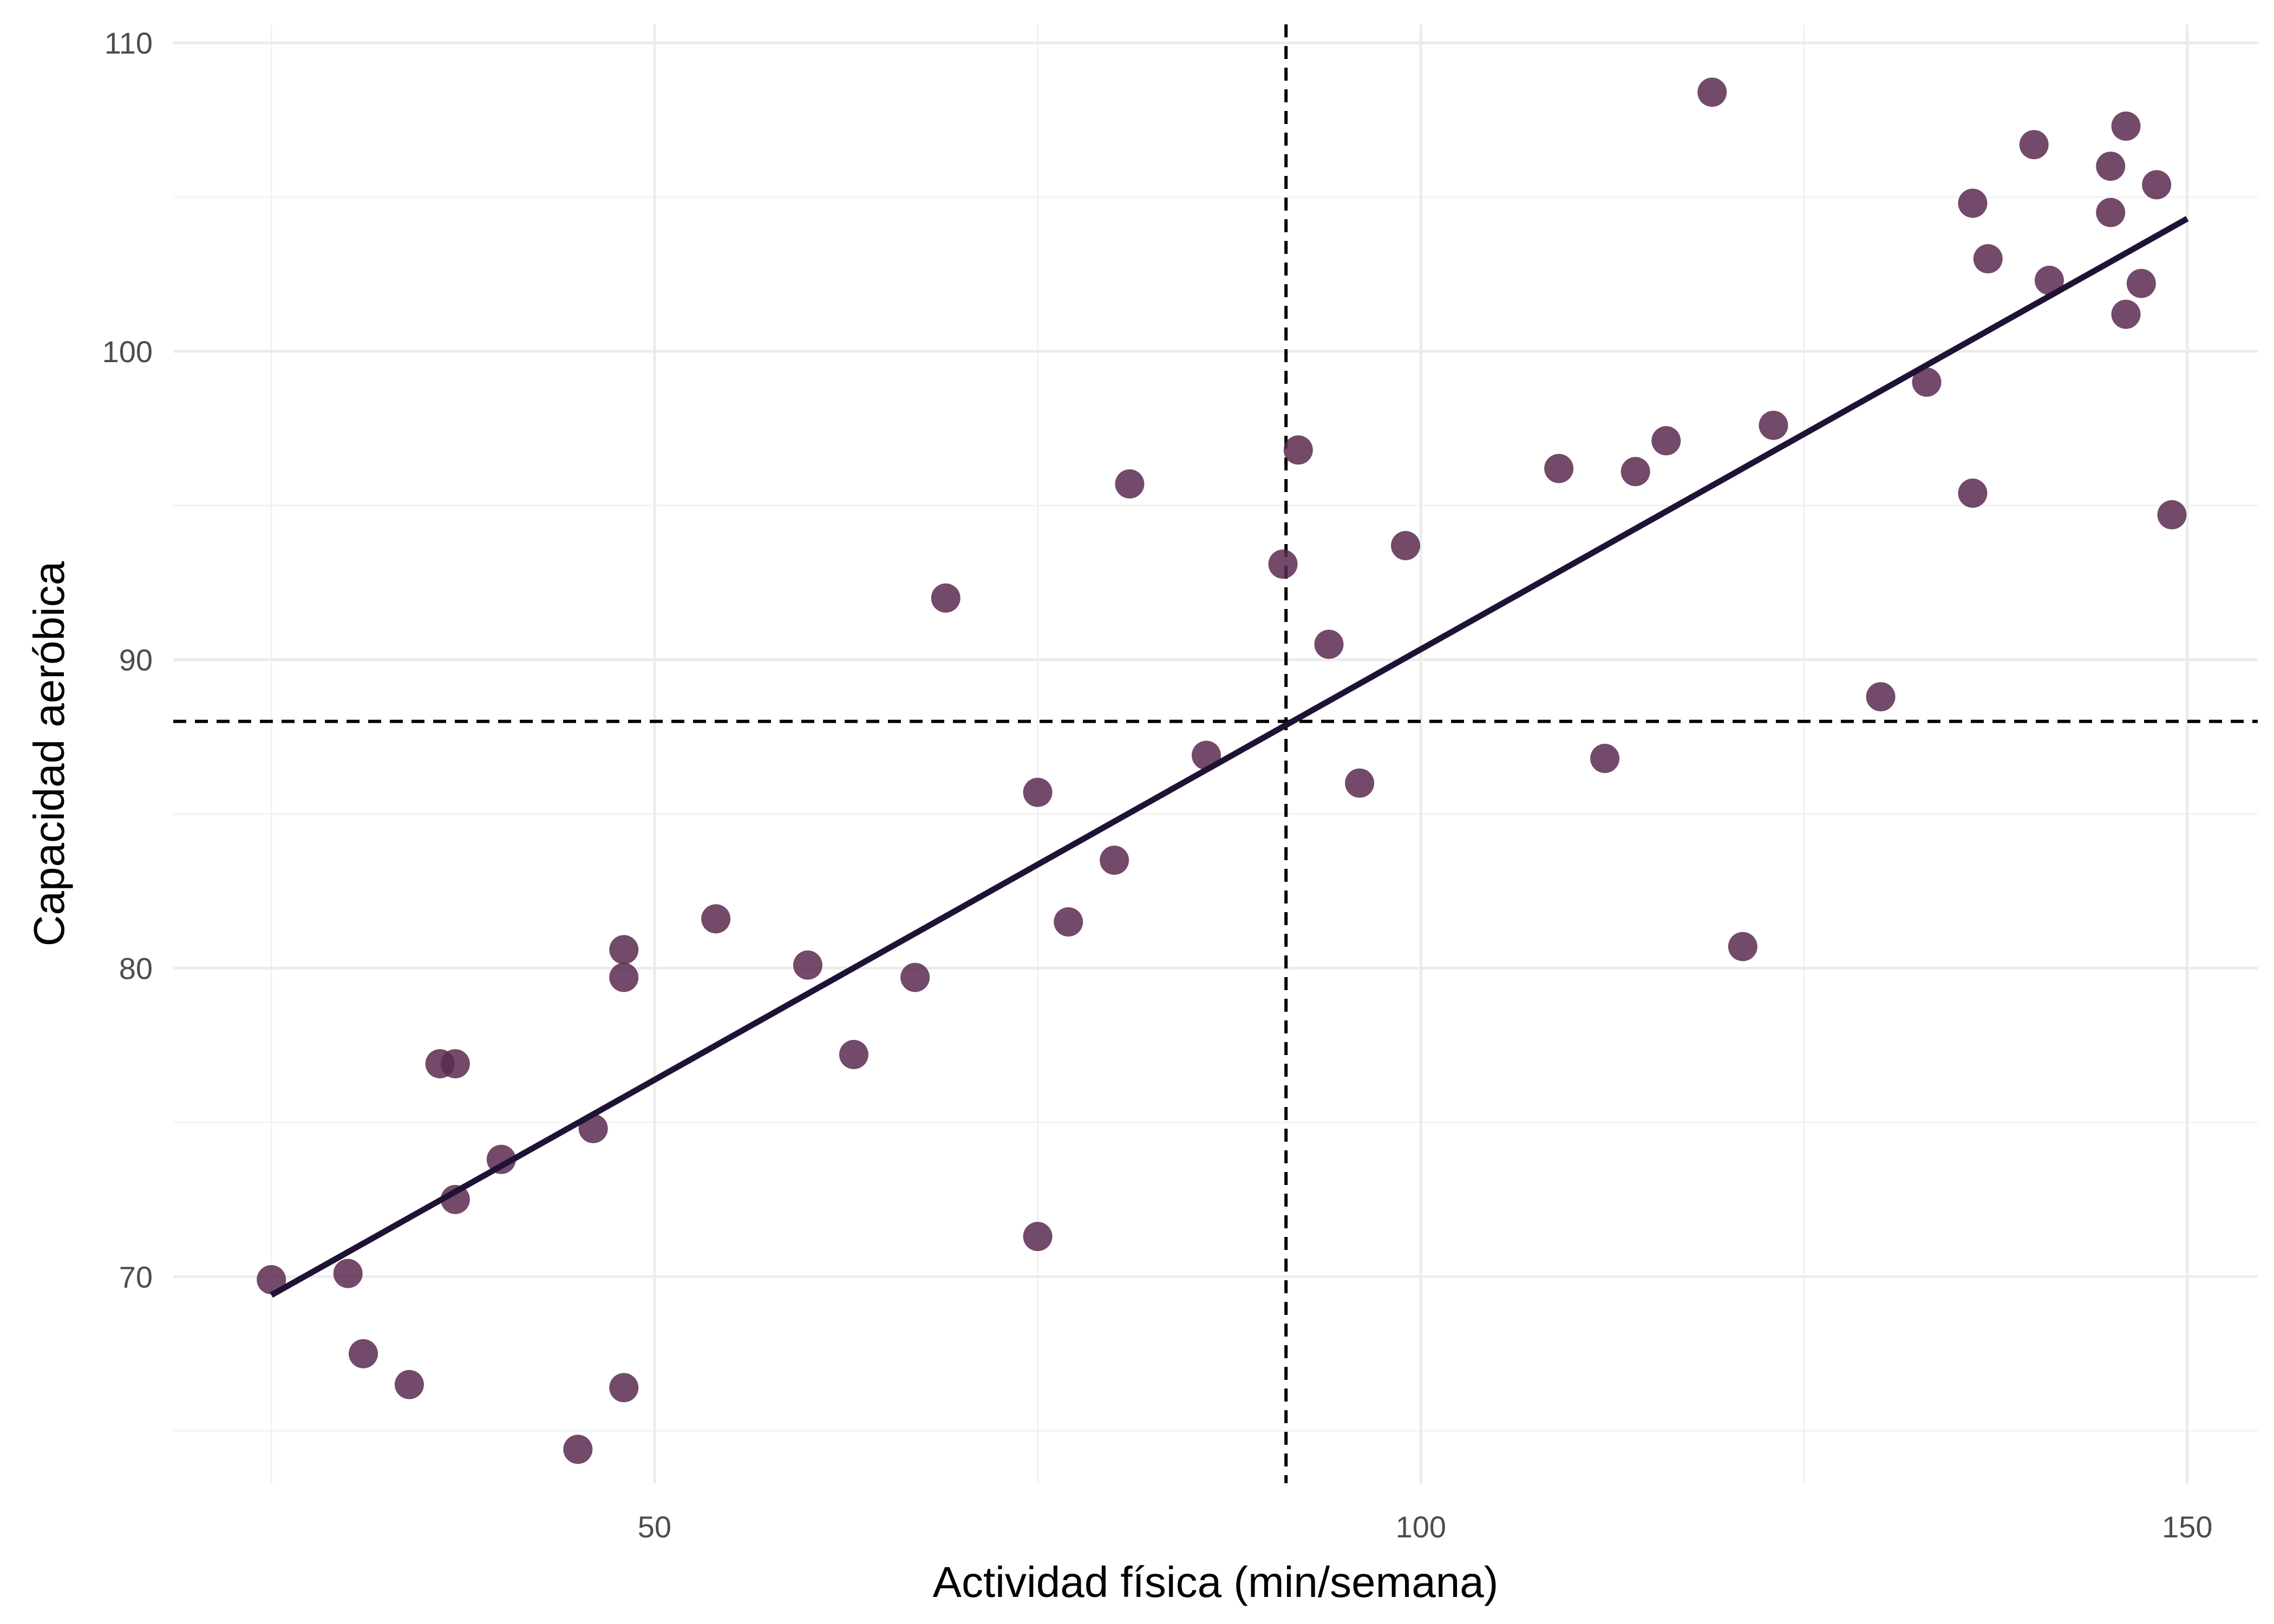  I want to click on y-axis-title: Capacidad aeróbica, so click(49, 753).